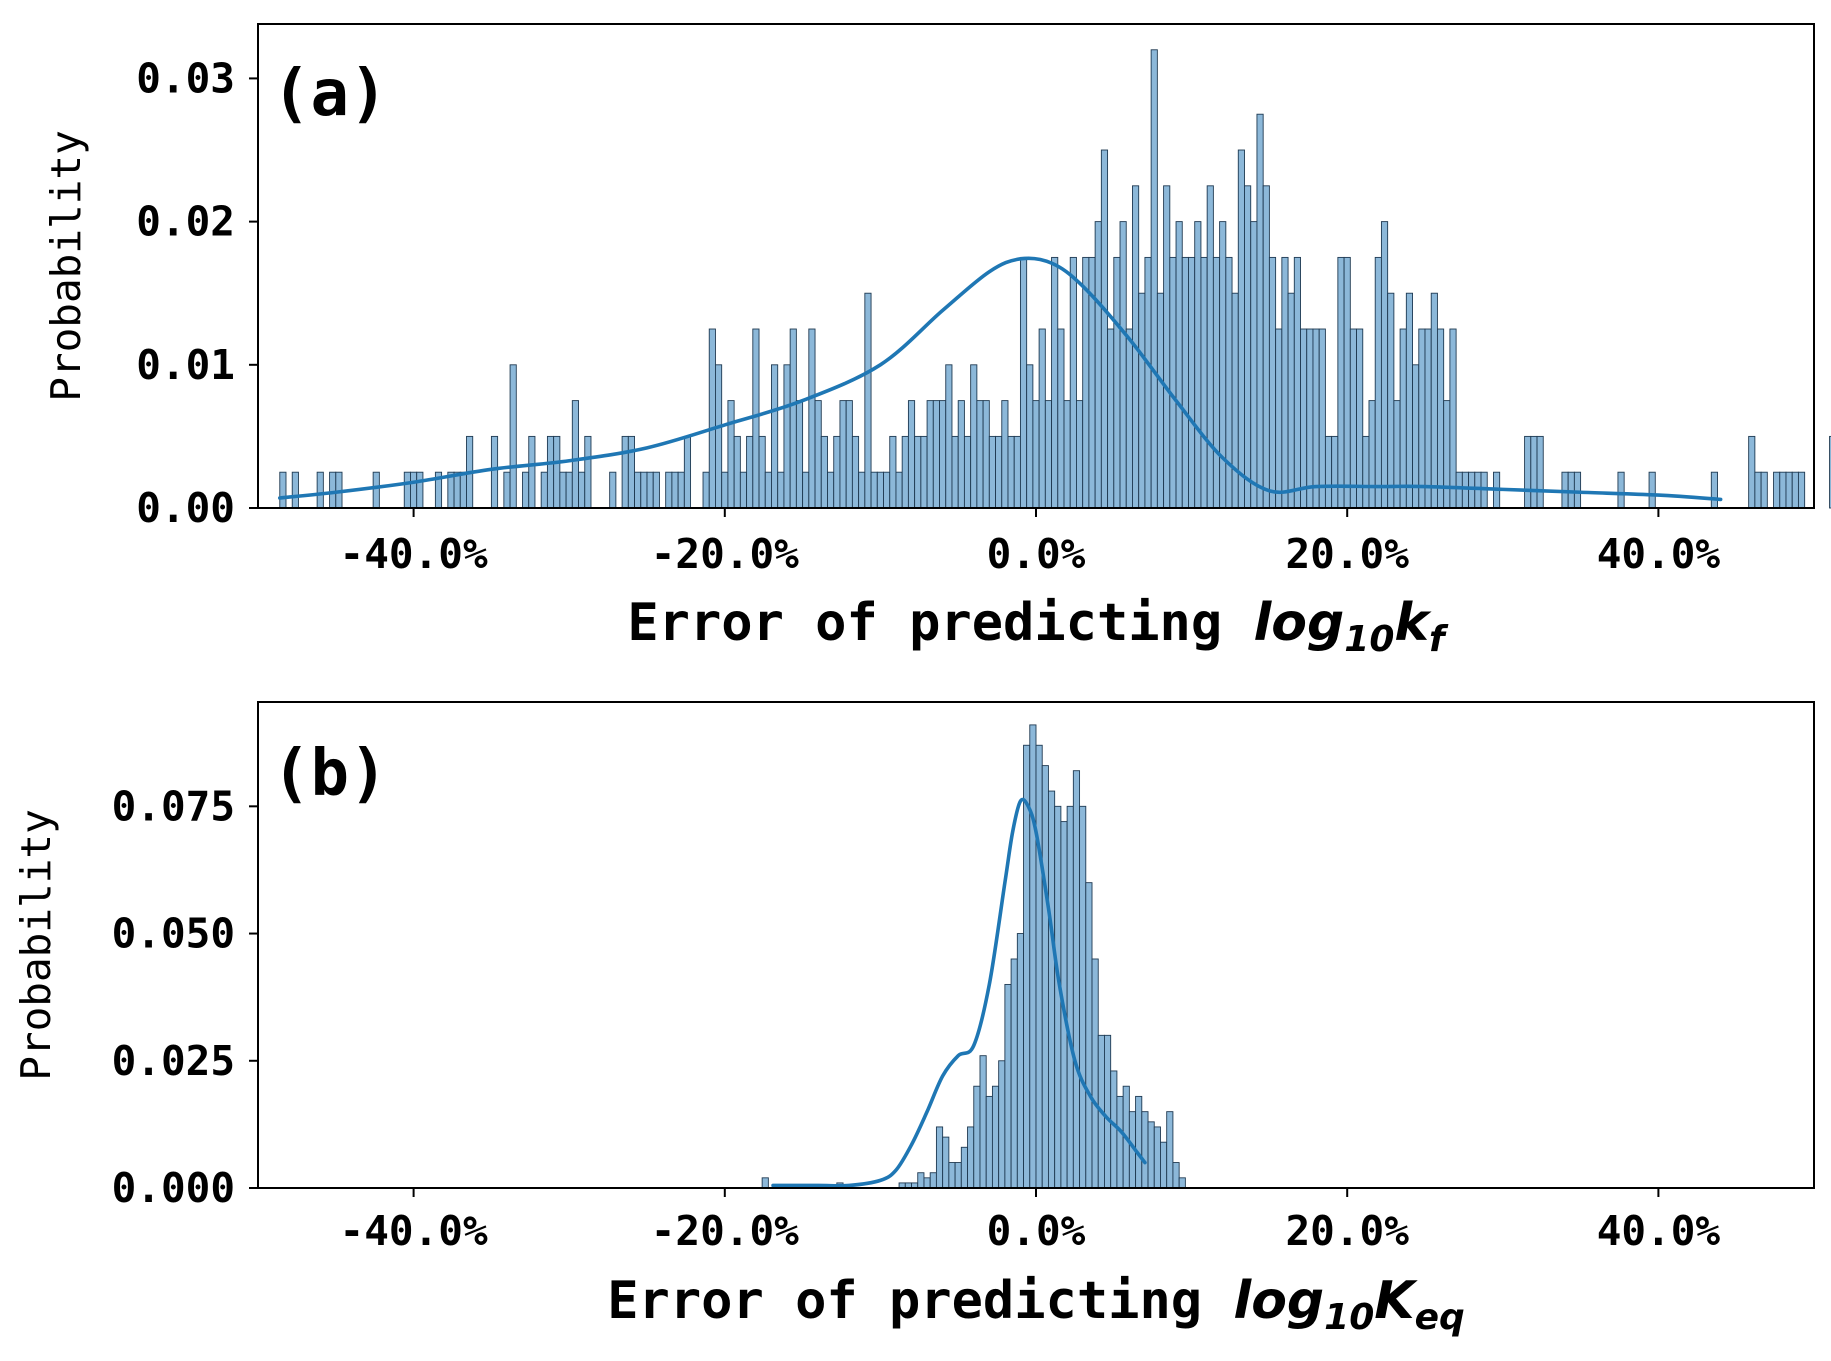  Describe the element at coordinates (1038, 626) in the screenshot. I see `x-axis-label: Error of predicting log10kf` at that location.